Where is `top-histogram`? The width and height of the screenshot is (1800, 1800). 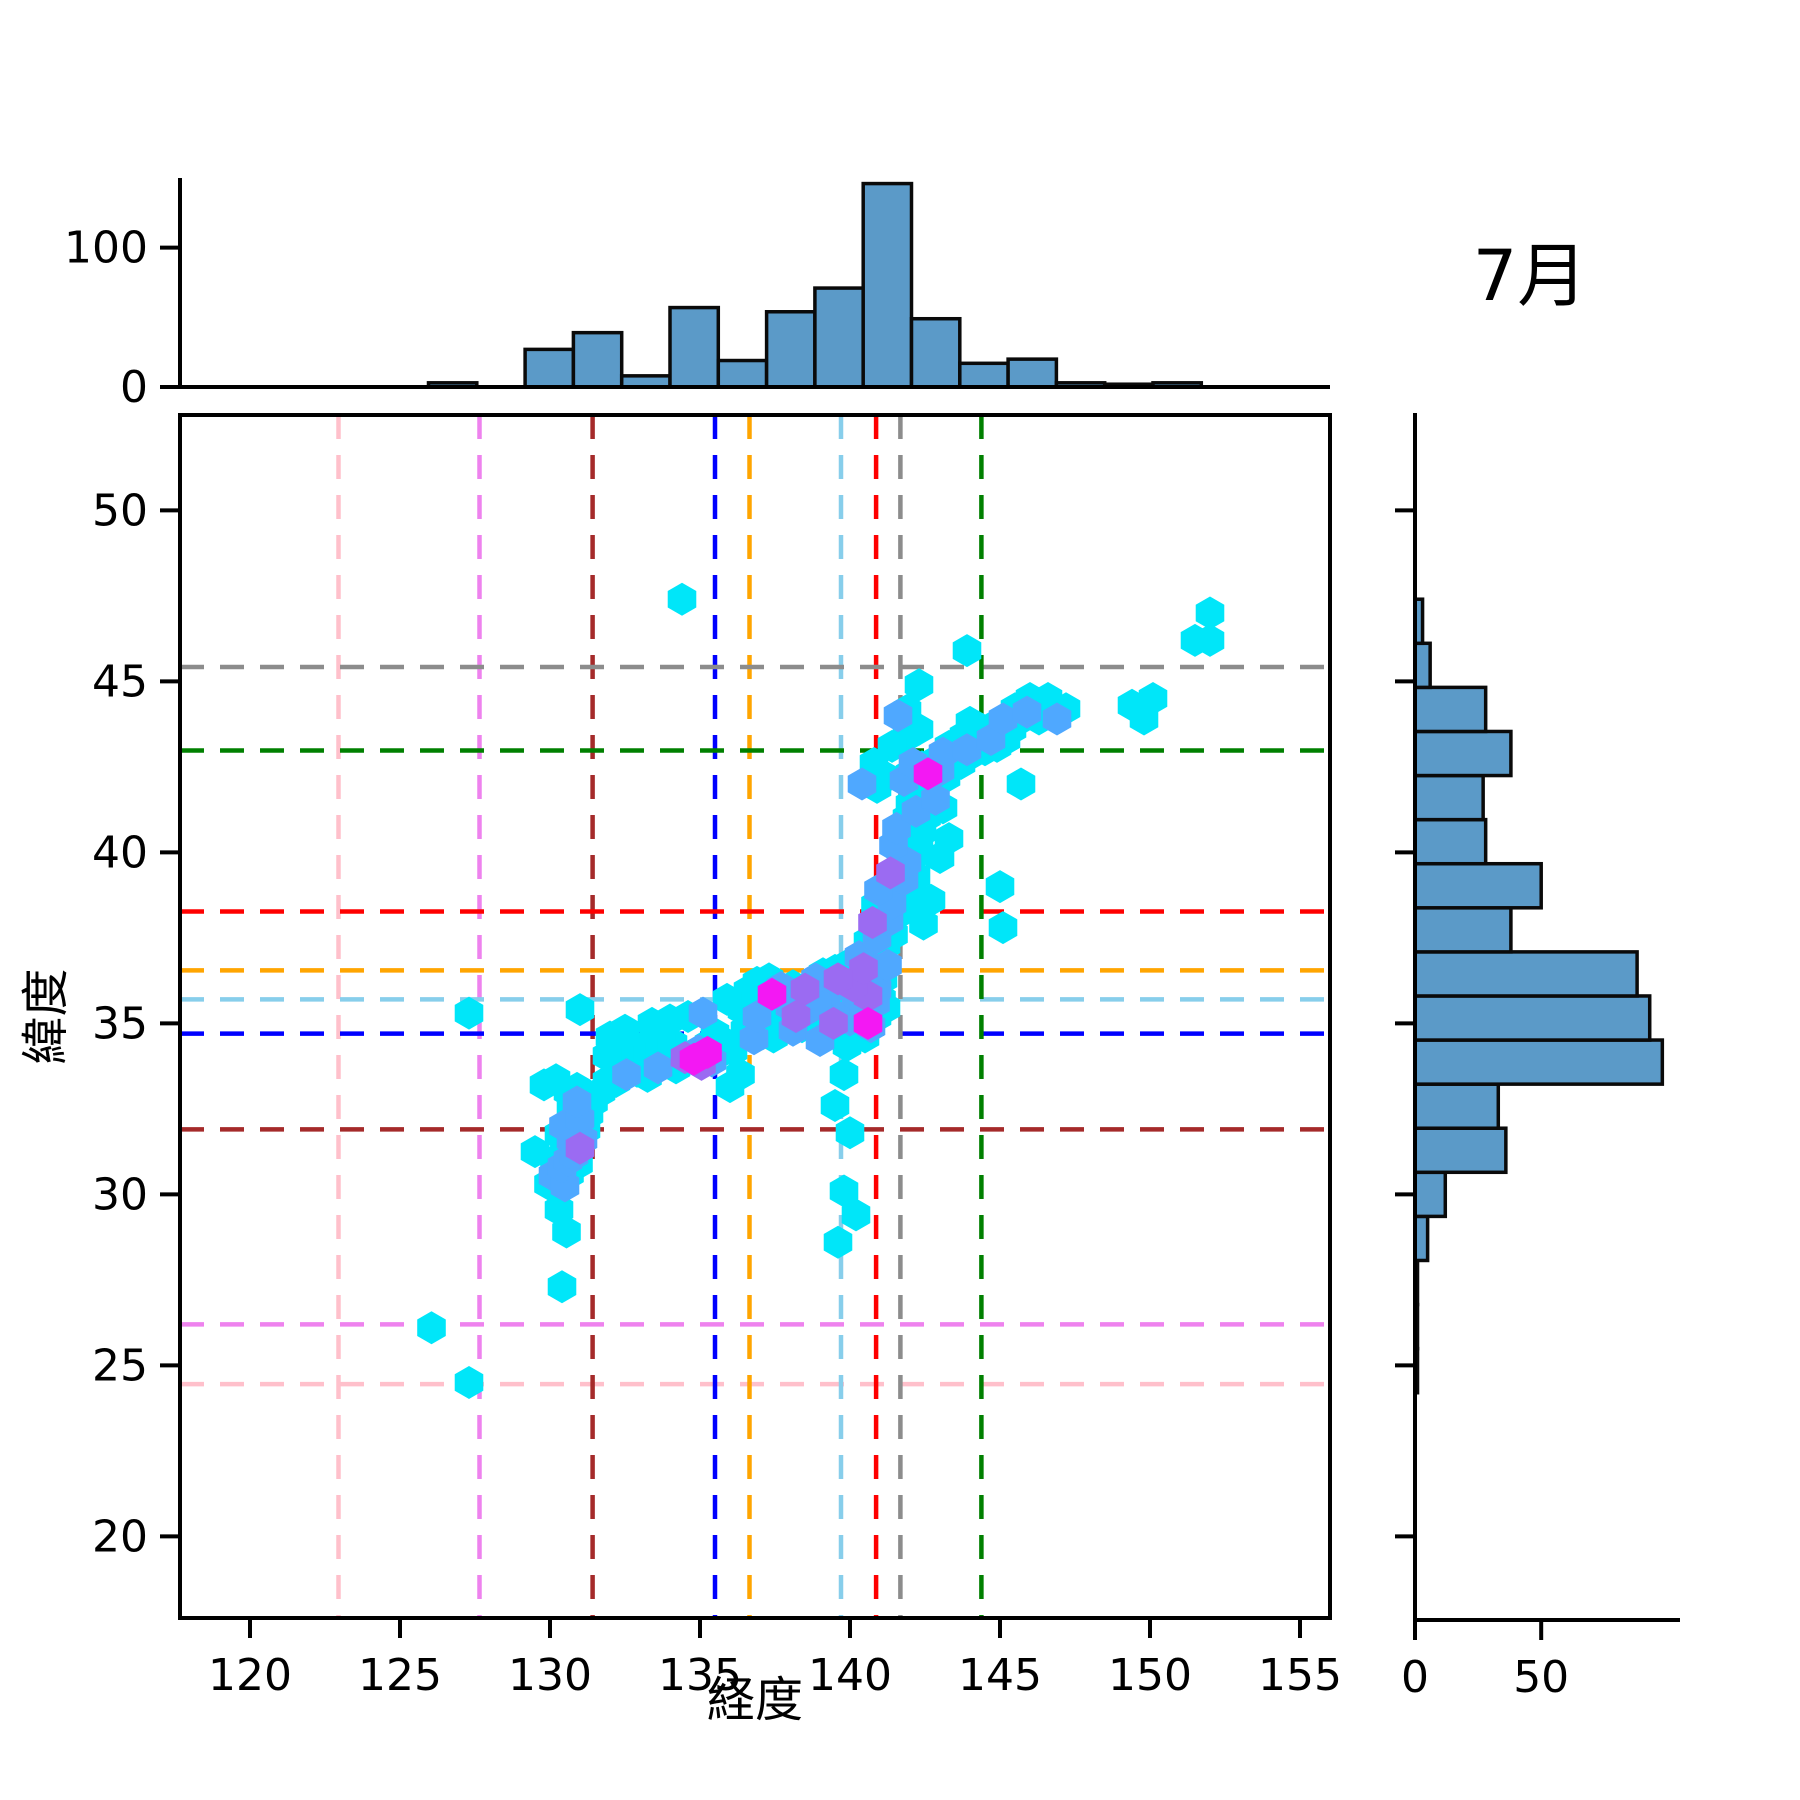
top-histogram is located at coordinates (815, 285).